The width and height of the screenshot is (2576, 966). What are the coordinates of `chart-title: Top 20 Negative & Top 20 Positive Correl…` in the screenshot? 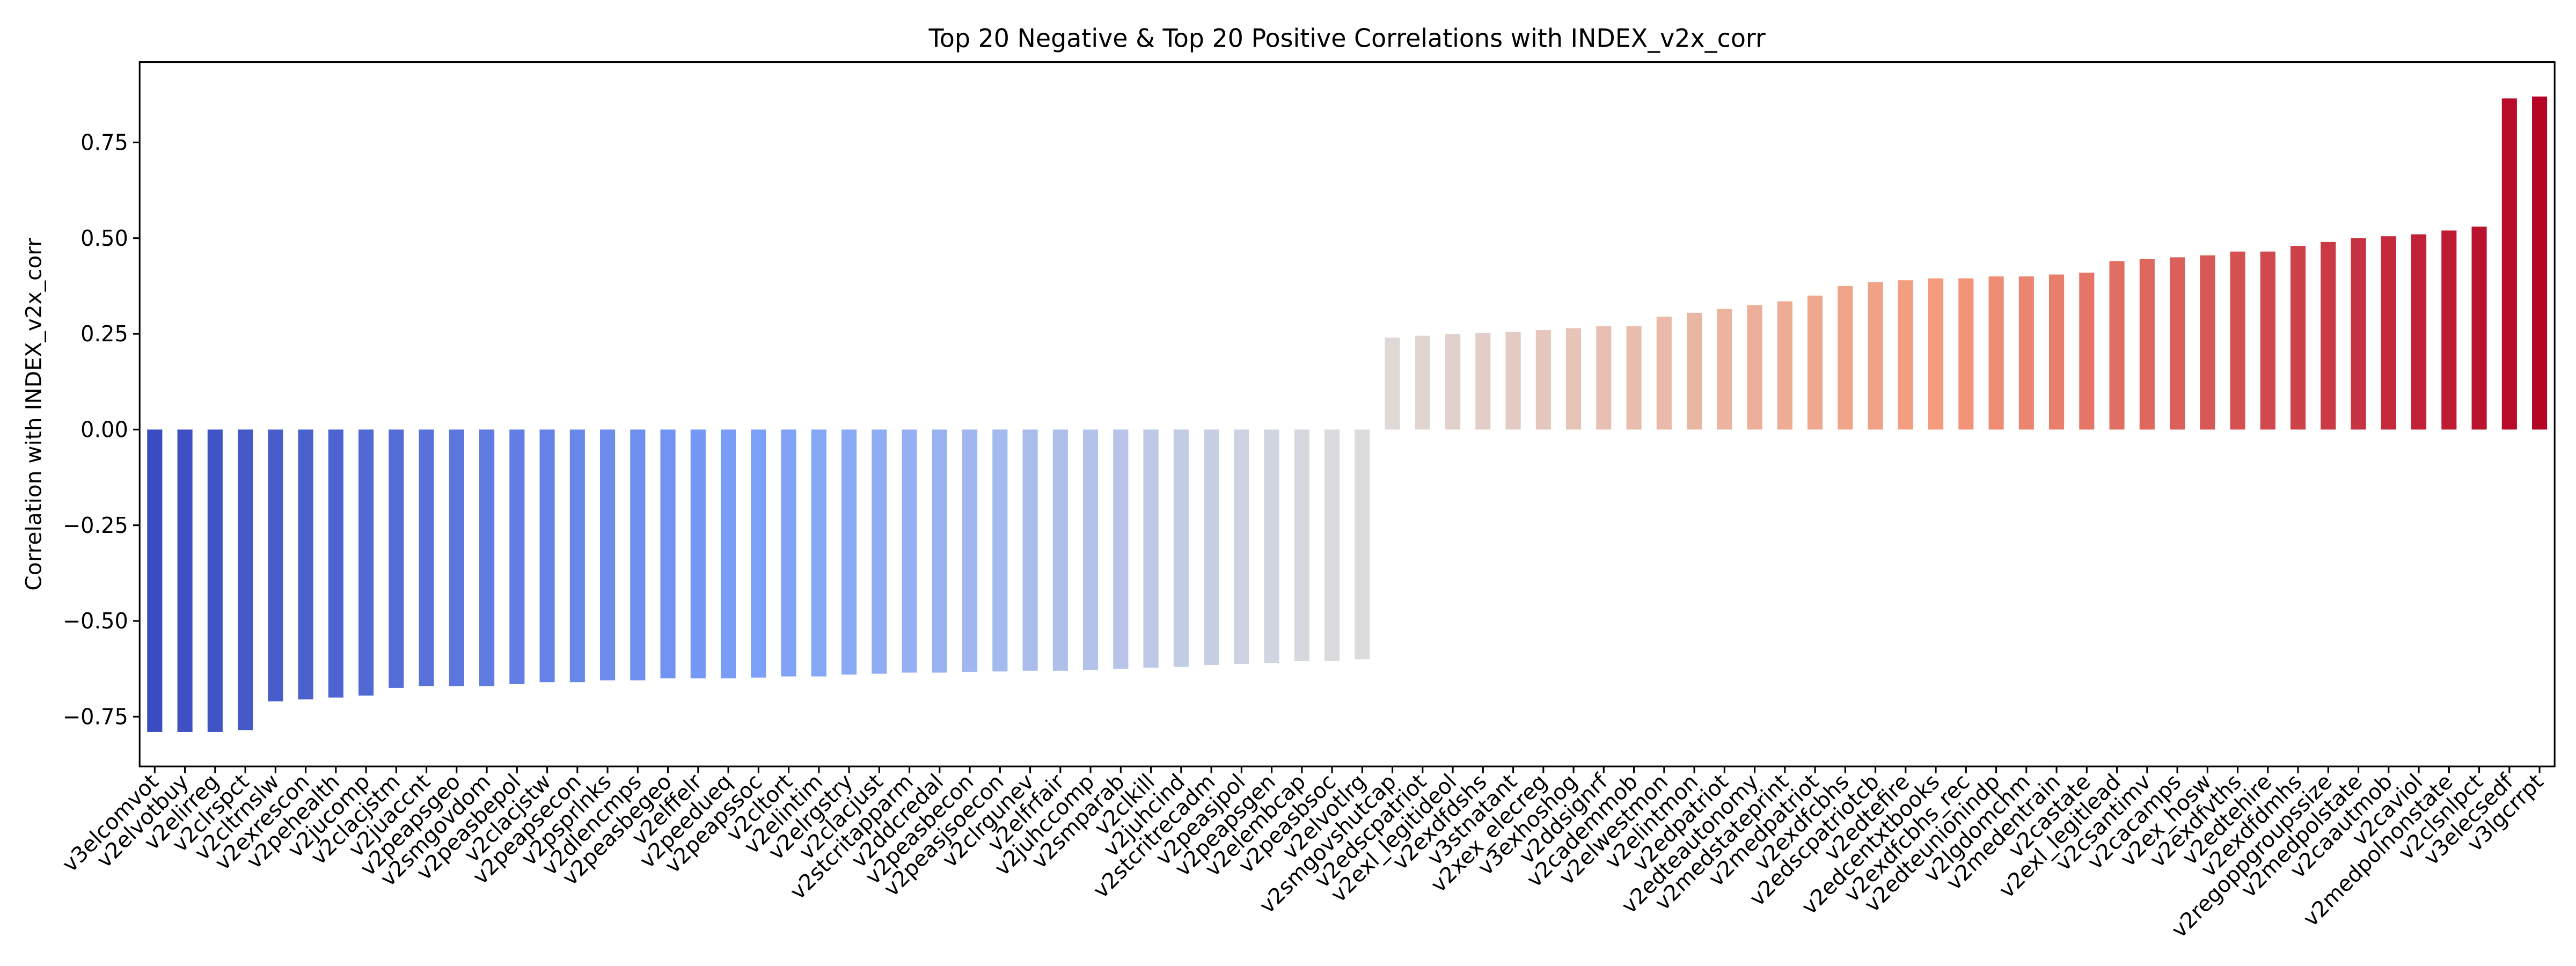 It's located at (1347, 38).